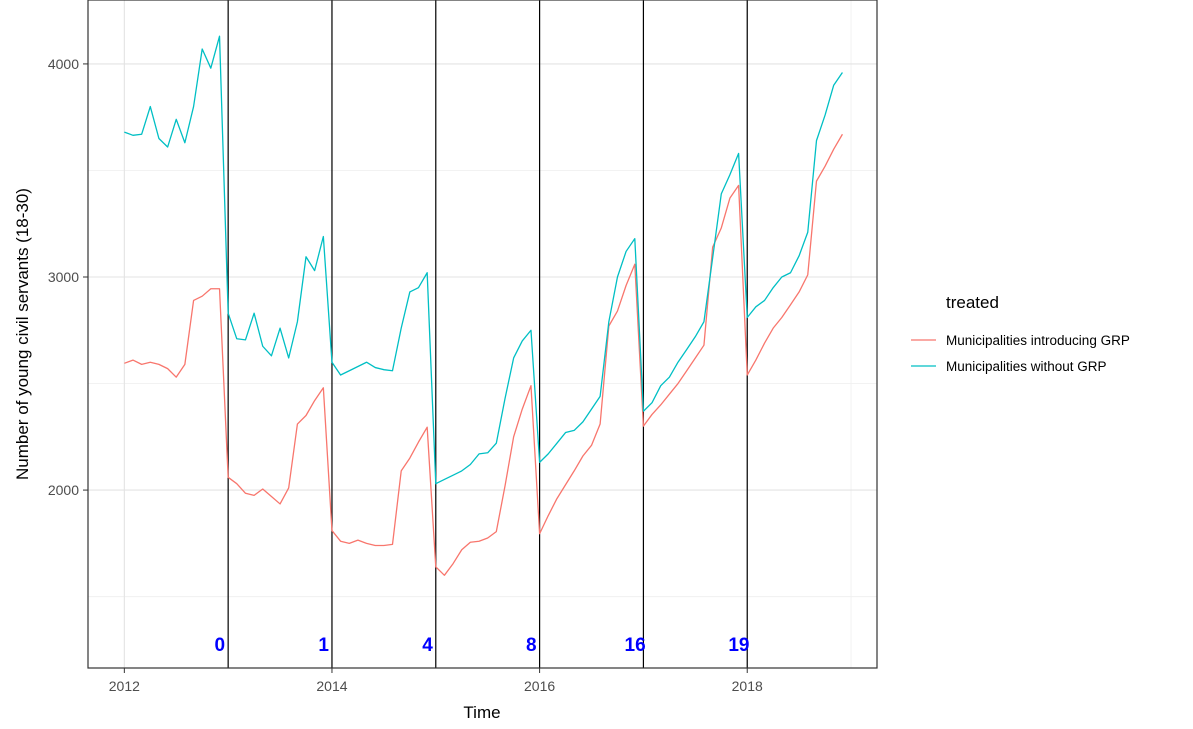 Image resolution: width=1193 pixels, height=729 pixels. Describe the element at coordinates (323, 645) in the screenshot. I see `annotation-label: 1` at that location.